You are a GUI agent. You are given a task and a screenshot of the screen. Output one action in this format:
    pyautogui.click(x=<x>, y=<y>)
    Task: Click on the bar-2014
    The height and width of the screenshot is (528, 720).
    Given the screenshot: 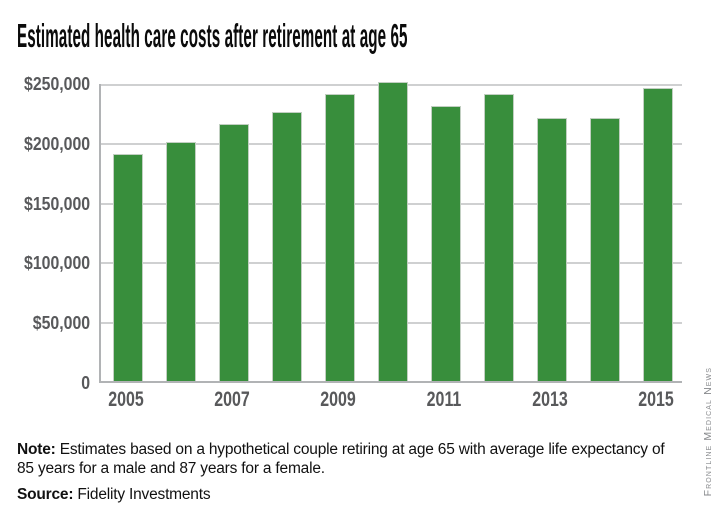 What is the action you would take?
    pyautogui.click(x=604, y=249)
    